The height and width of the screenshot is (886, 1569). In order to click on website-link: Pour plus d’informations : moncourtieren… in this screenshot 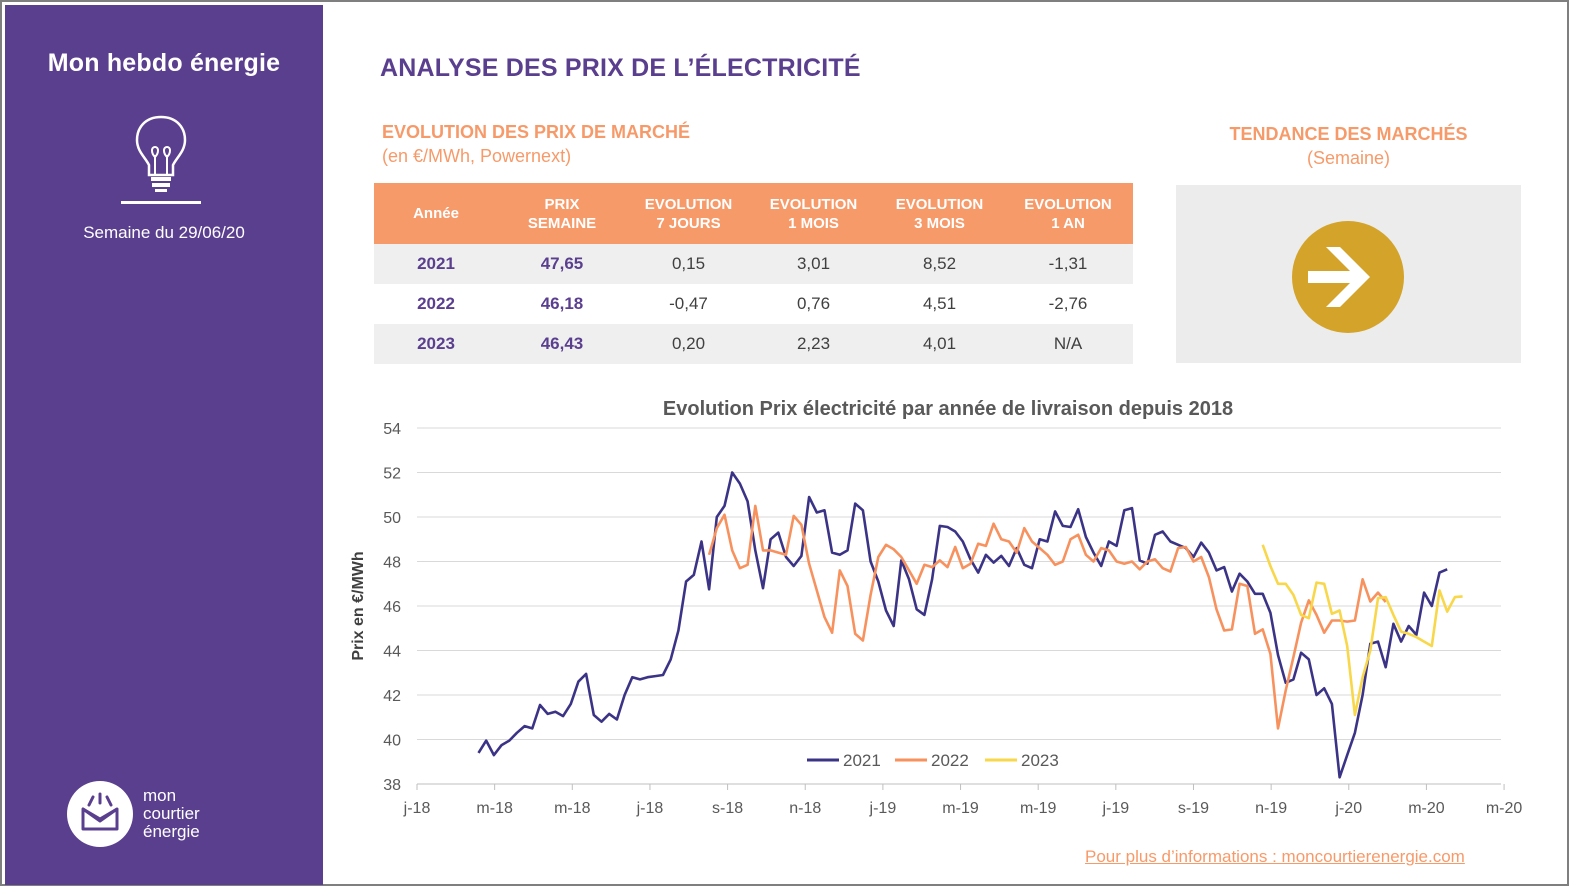, I will do `click(1275, 856)`.